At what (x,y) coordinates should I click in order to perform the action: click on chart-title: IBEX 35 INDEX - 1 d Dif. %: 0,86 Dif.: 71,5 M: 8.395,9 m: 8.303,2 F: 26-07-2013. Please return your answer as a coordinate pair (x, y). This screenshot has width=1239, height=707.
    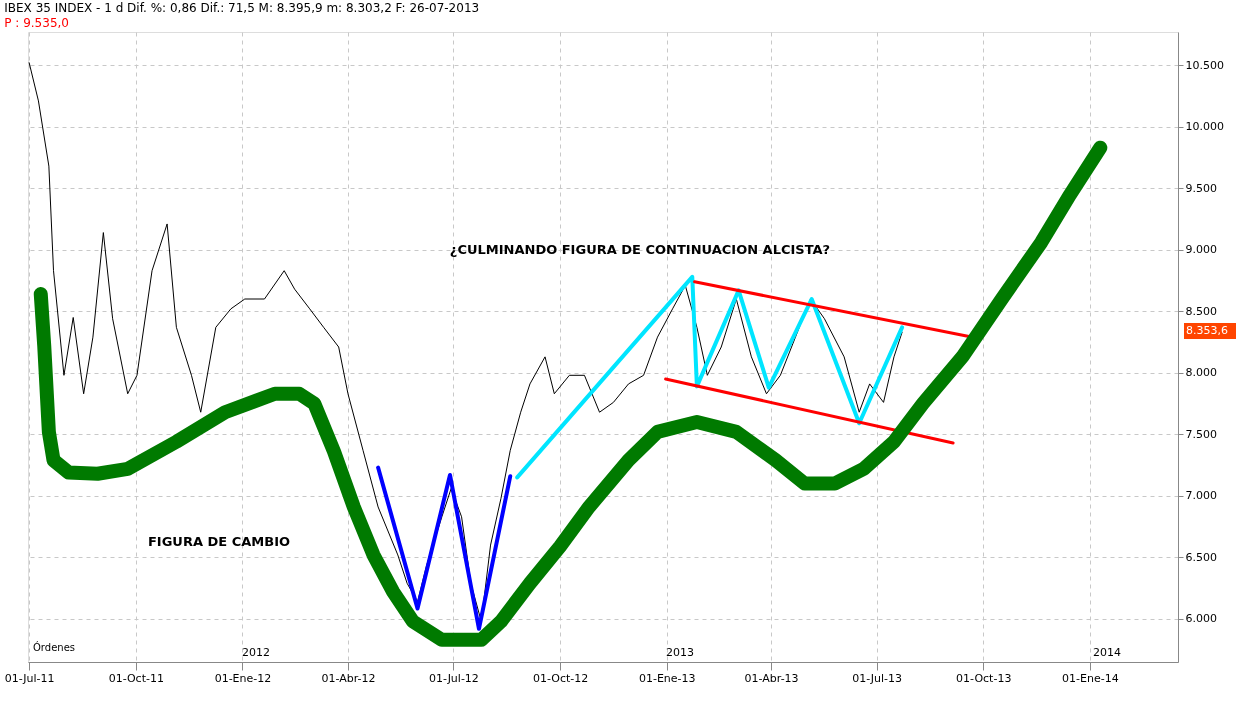
    Looking at the image, I should click on (242, 8).